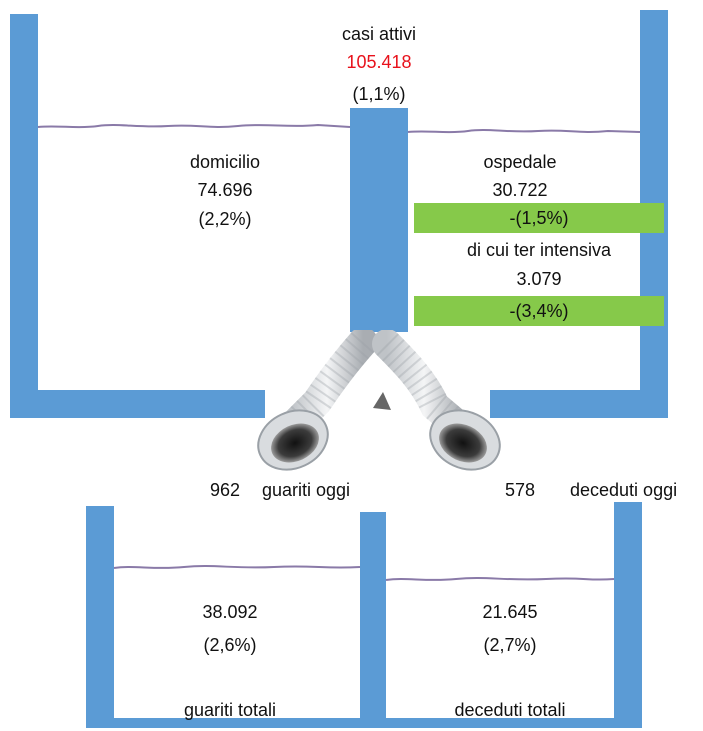 The image size is (703, 731). What do you see at coordinates (225, 490) in the screenshot?
I see `recovered-today-value: 962` at bounding box center [225, 490].